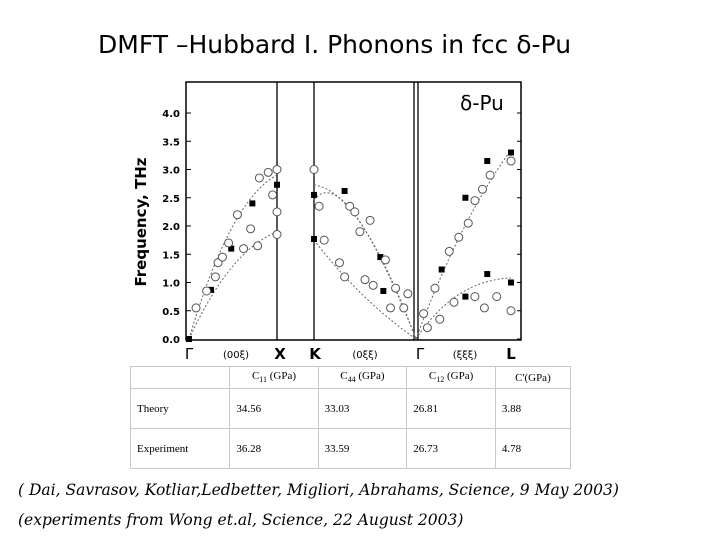  I want to click on symmetry-point-label: L, so click(511, 354).